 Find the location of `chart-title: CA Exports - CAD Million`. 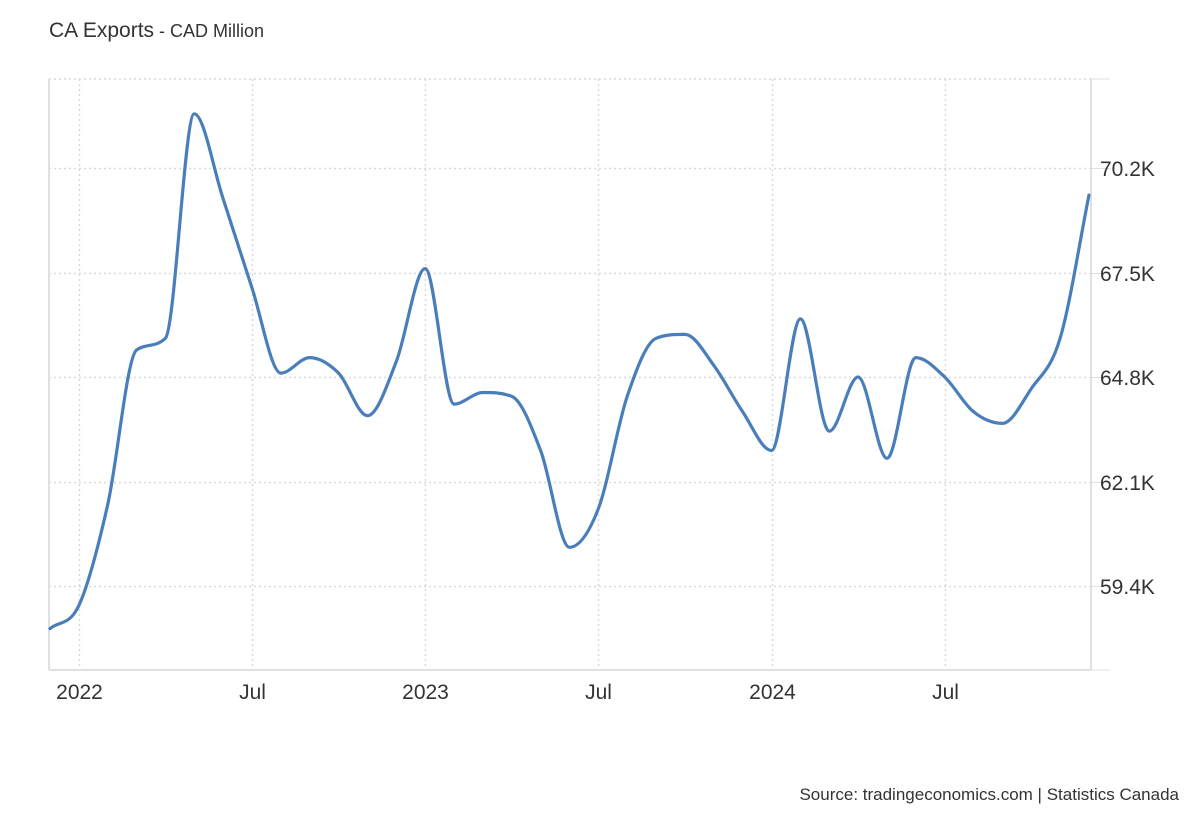

chart-title: CA Exports - CAD Million is located at coordinates (156, 31).